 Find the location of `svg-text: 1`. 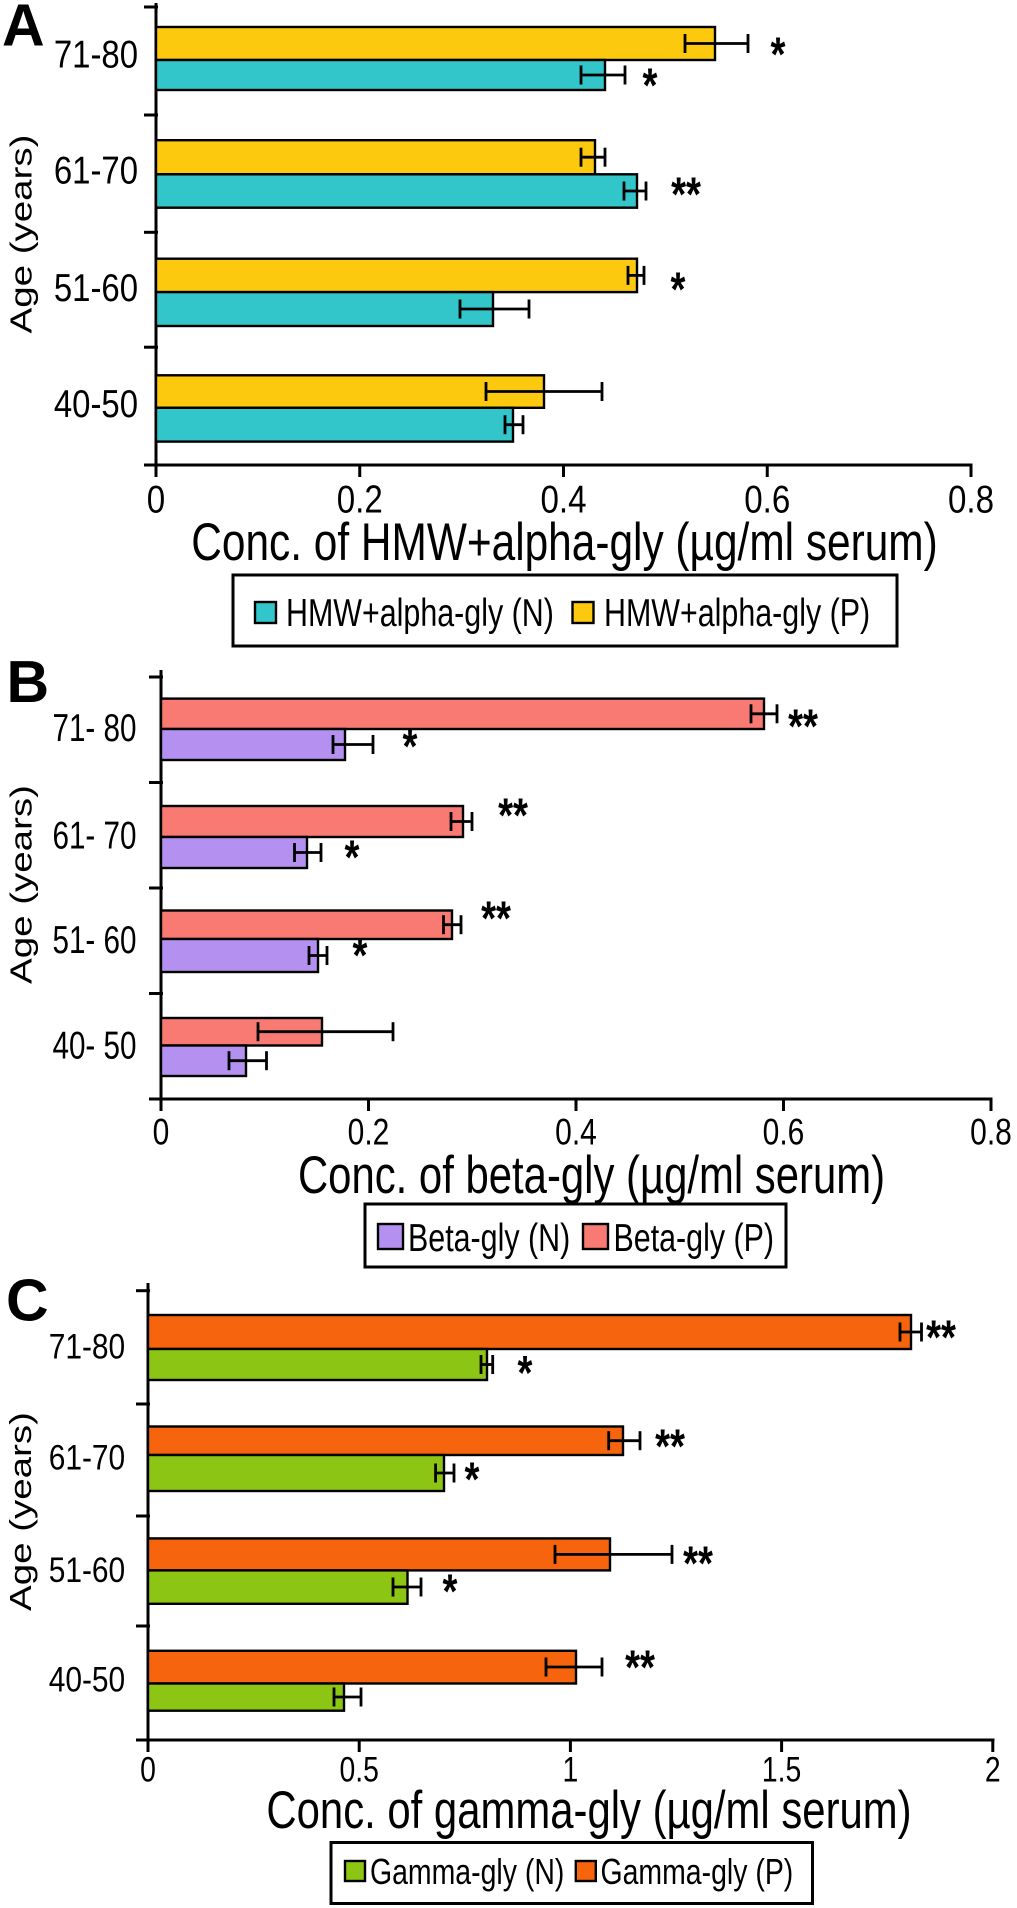

svg-text: 1 is located at coordinates (571, 1769).